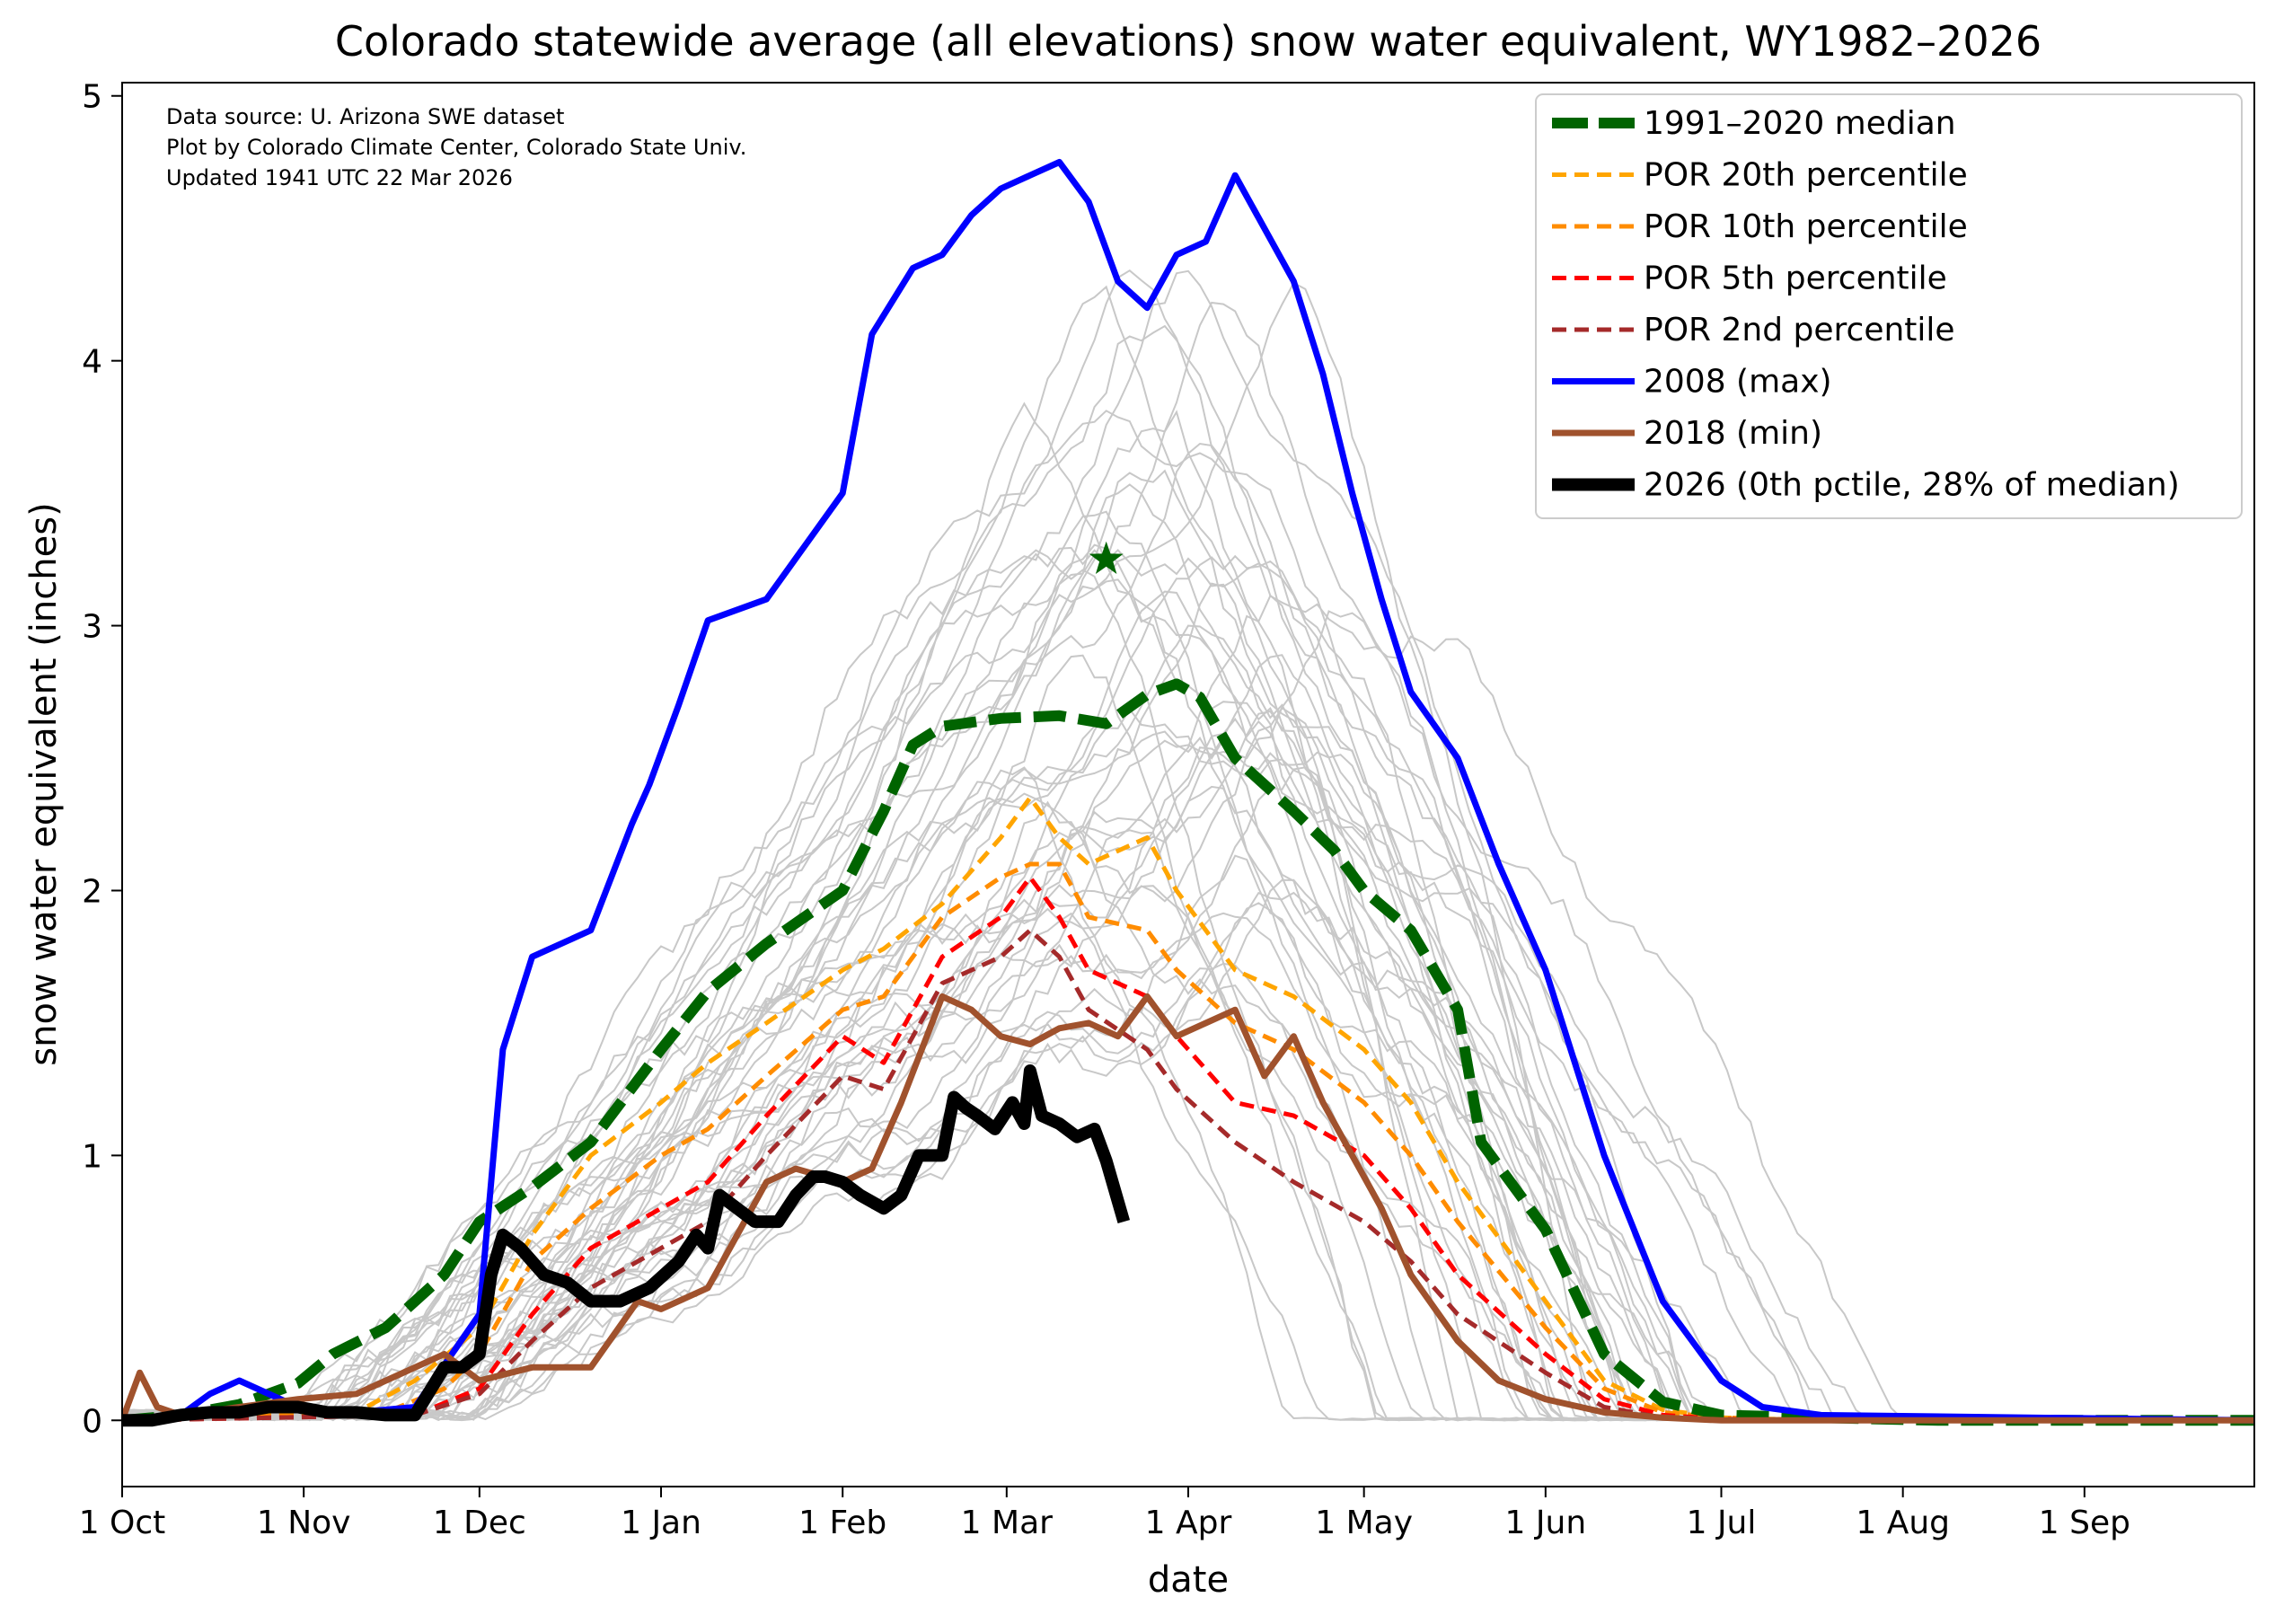 This screenshot has width=2275, height=1624. Describe the element at coordinates (339, 177) in the screenshot. I see `note-updated: Updated 1941 UTC 22 Mar 2026` at that location.